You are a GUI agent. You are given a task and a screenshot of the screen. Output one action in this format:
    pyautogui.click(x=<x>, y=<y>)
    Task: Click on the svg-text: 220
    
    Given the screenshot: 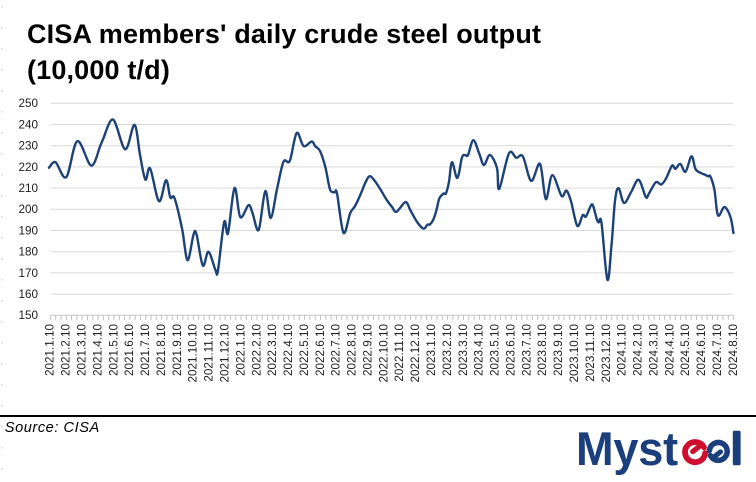 What is the action you would take?
    pyautogui.click(x=28, y=167)
    